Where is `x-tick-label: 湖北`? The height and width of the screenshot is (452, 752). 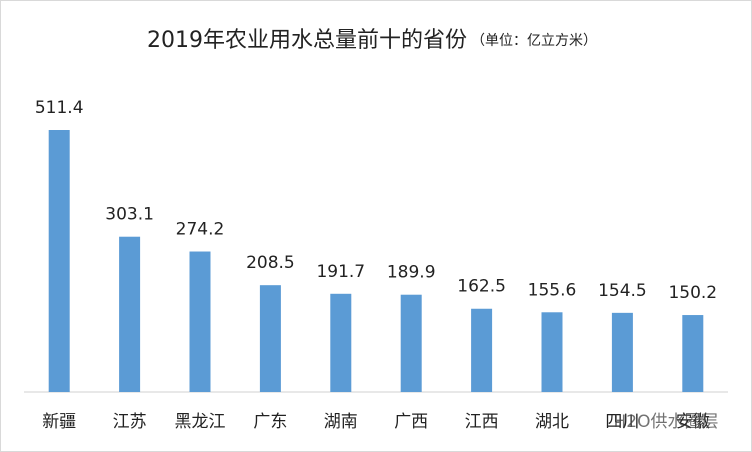
x-tick-label: 湖北 is located at coordinates (552, 422).